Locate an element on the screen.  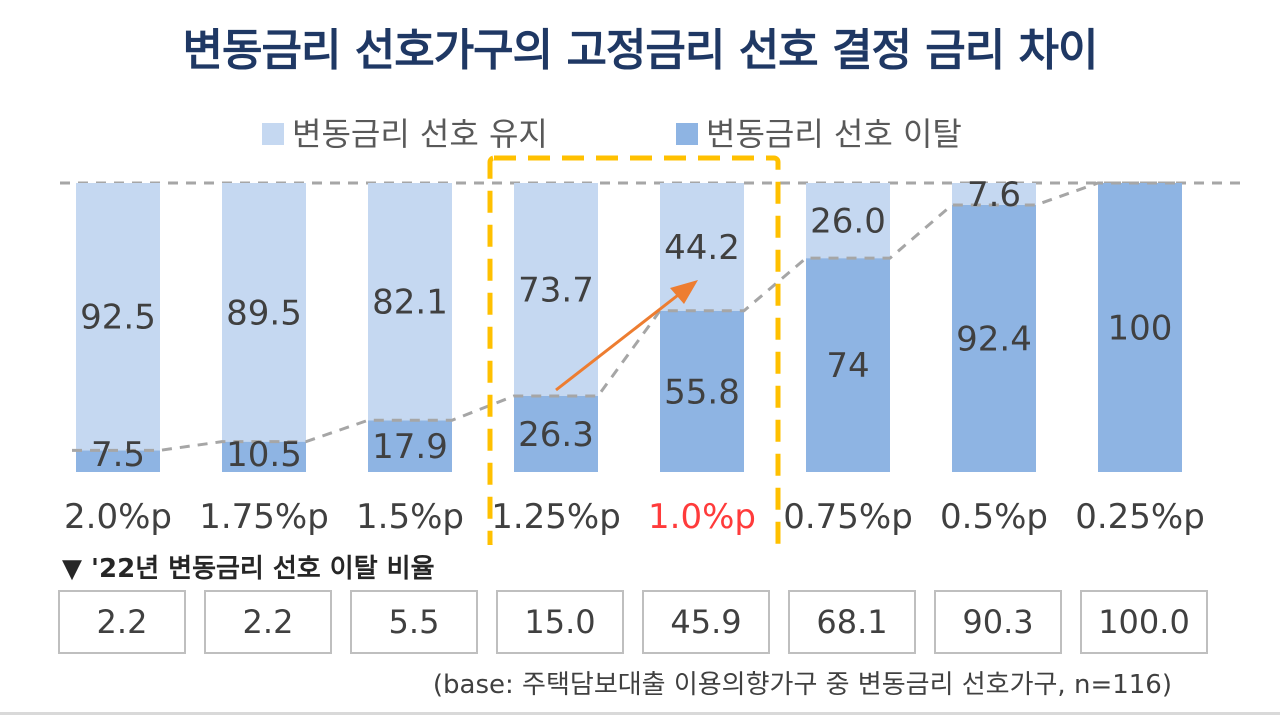
category-label-5: 0.75%p is located at coordinates (848, 517).